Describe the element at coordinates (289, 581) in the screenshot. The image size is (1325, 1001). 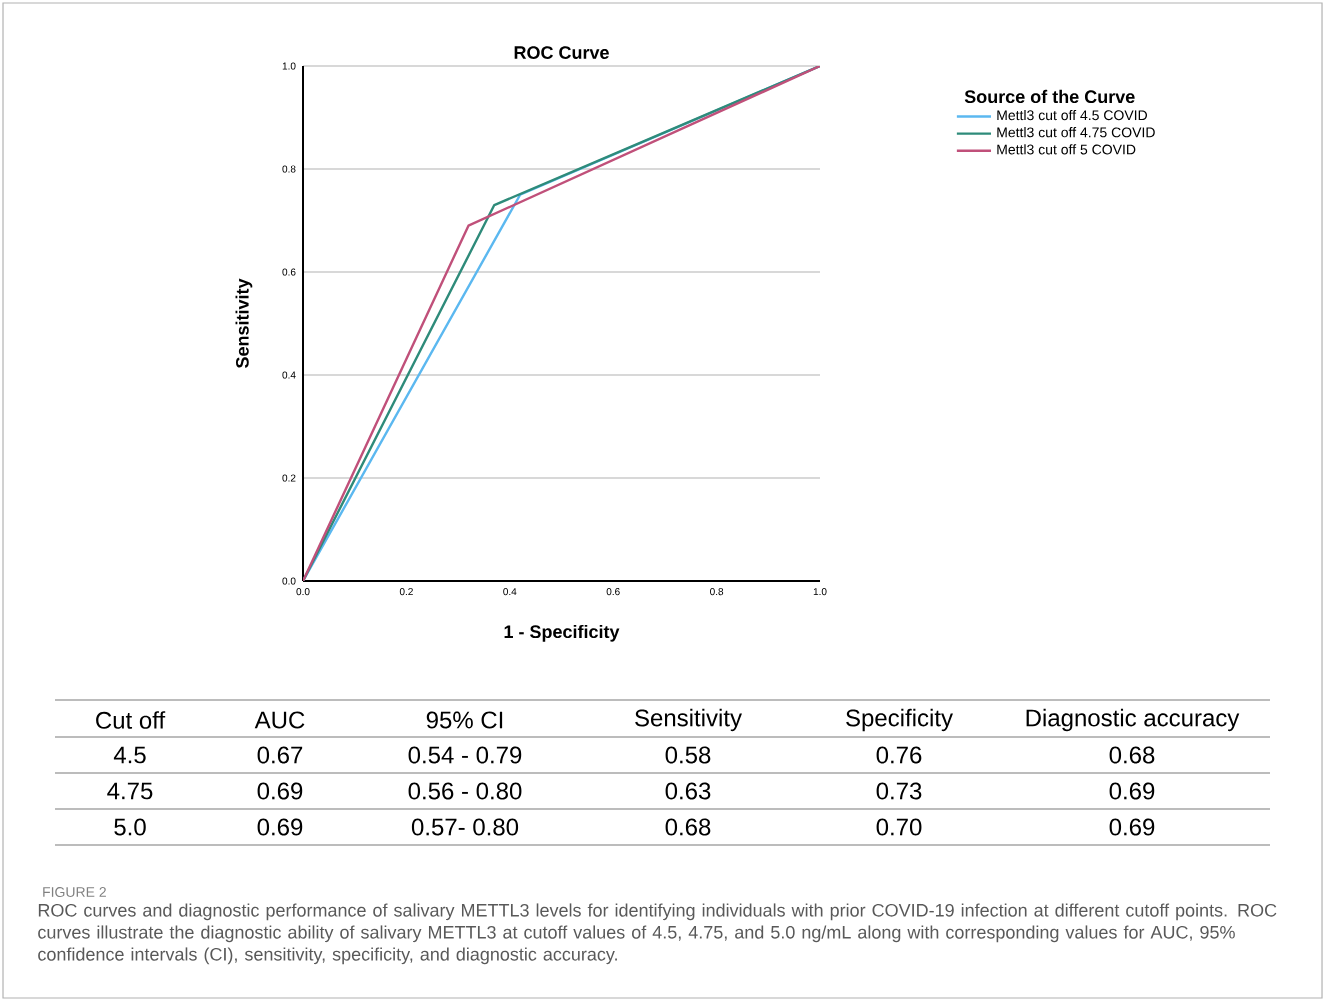
I see `y-tick-label: 0.0` at that location.